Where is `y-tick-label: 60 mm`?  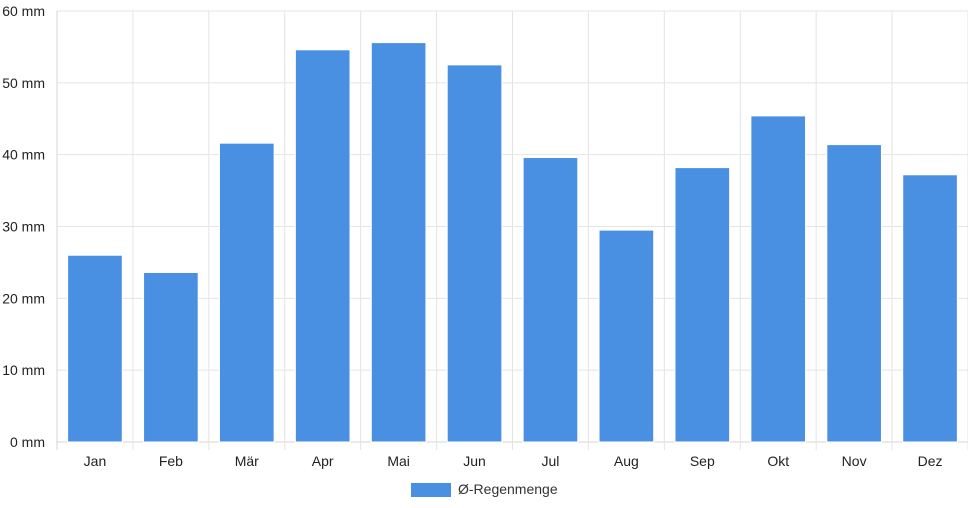
y-tick-label: 60 mm is located at coordinates (23, 11).